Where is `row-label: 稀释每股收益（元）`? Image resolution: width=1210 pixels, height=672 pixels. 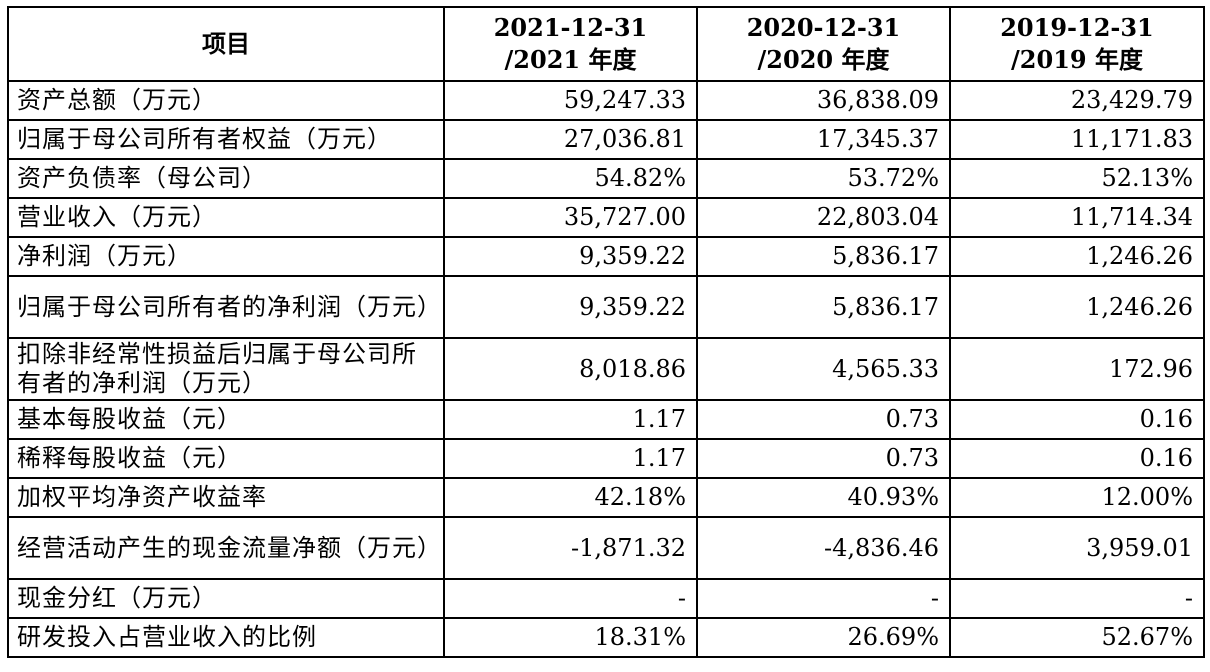 row-label: 稀释每股收益（元） is located at coordinates (226, 458).